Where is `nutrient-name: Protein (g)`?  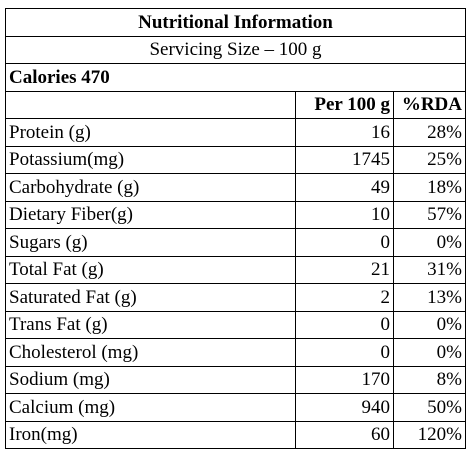 nutrient-name: Protein (g) is located at coordinates (150, 132).